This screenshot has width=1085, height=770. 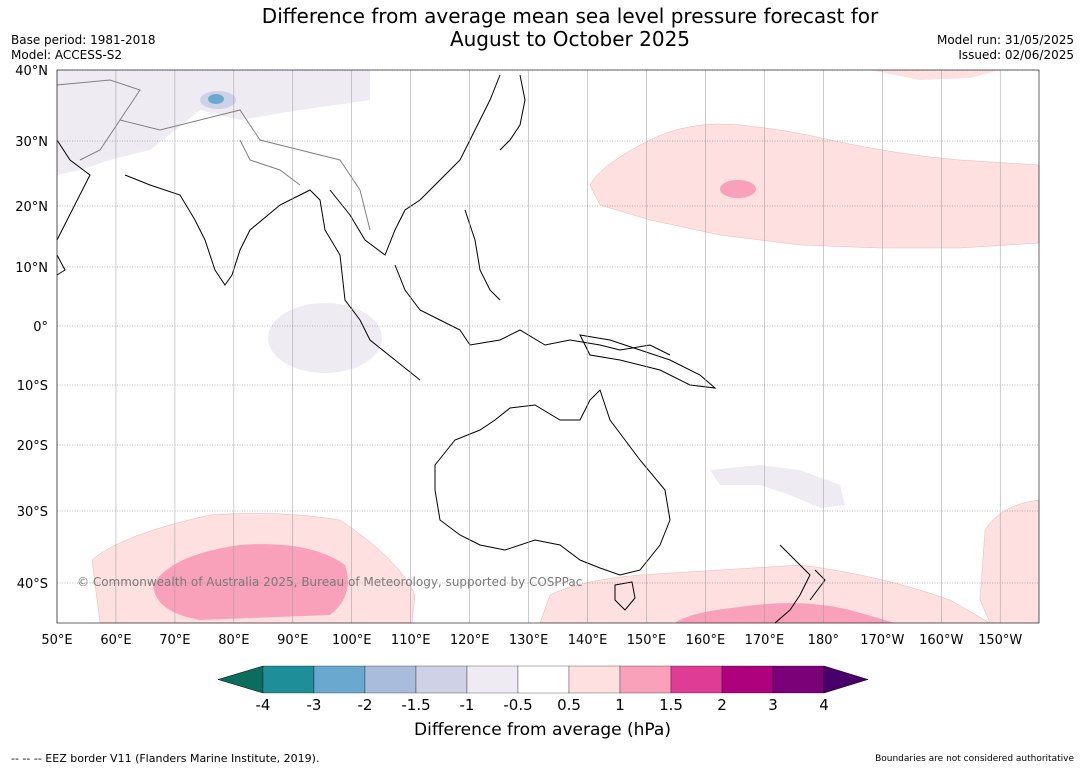 I want to click on lon-tick-label: 140°E, so click(x=588, y=640).